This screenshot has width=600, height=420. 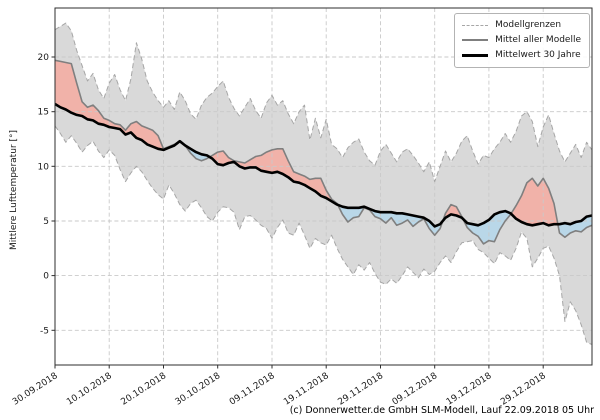 What do you see at coordinates (35, 389) in the screenshot?
I see `x-tick-label: 30.09.2018` at bounding box center [35, 389].